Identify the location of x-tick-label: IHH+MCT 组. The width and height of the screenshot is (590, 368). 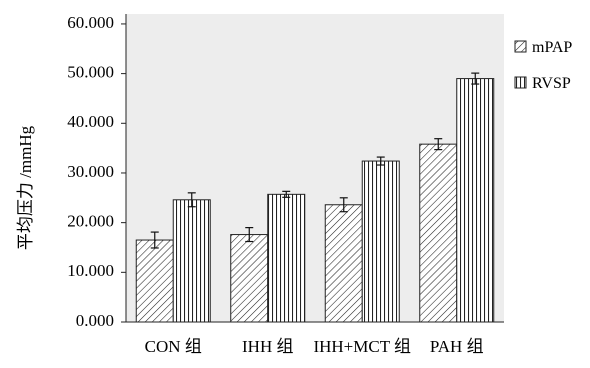
(362, 346).